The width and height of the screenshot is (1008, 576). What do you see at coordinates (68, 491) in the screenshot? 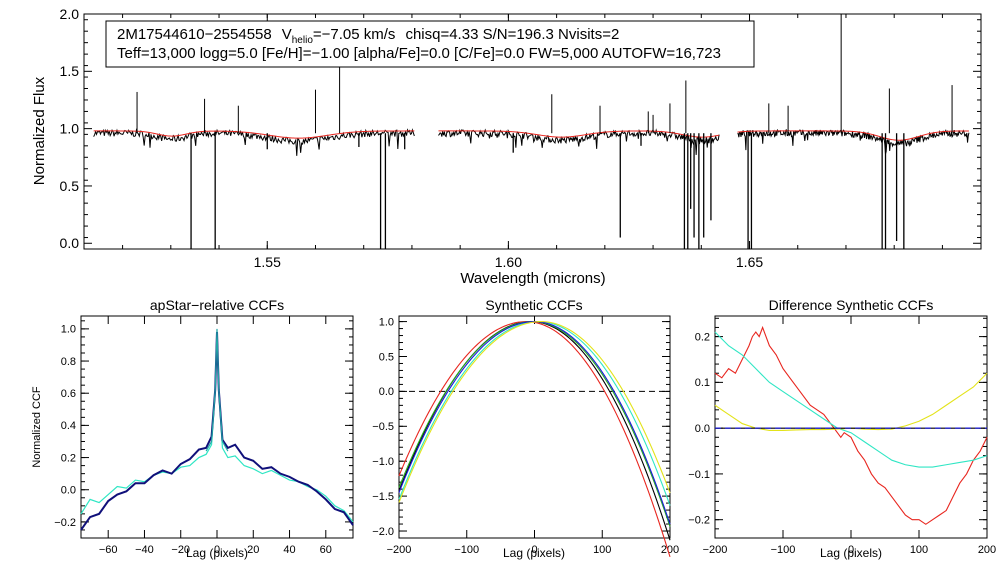
I see `apstar-ccf-ytick-label: 0.0` at bounding box center [68, 491].